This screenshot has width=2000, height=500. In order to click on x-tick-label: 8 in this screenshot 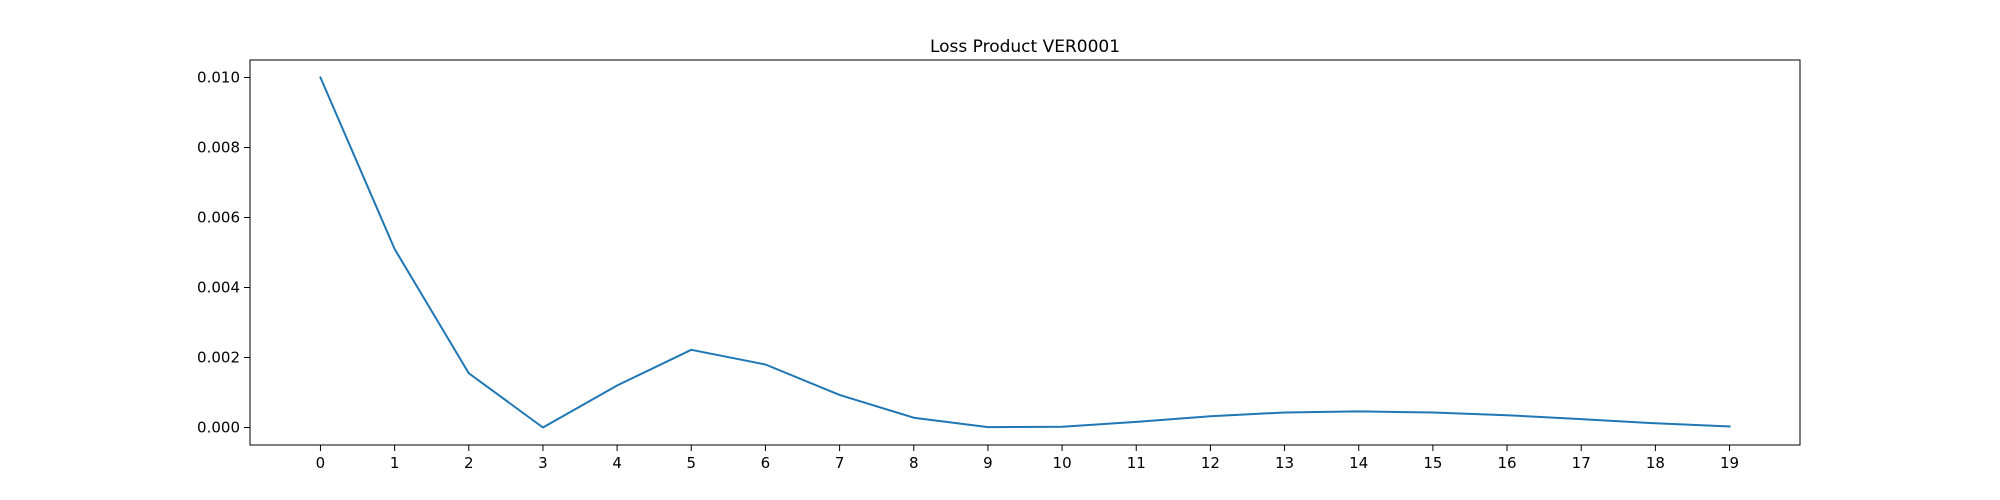, I will do `click(914, 463)`.